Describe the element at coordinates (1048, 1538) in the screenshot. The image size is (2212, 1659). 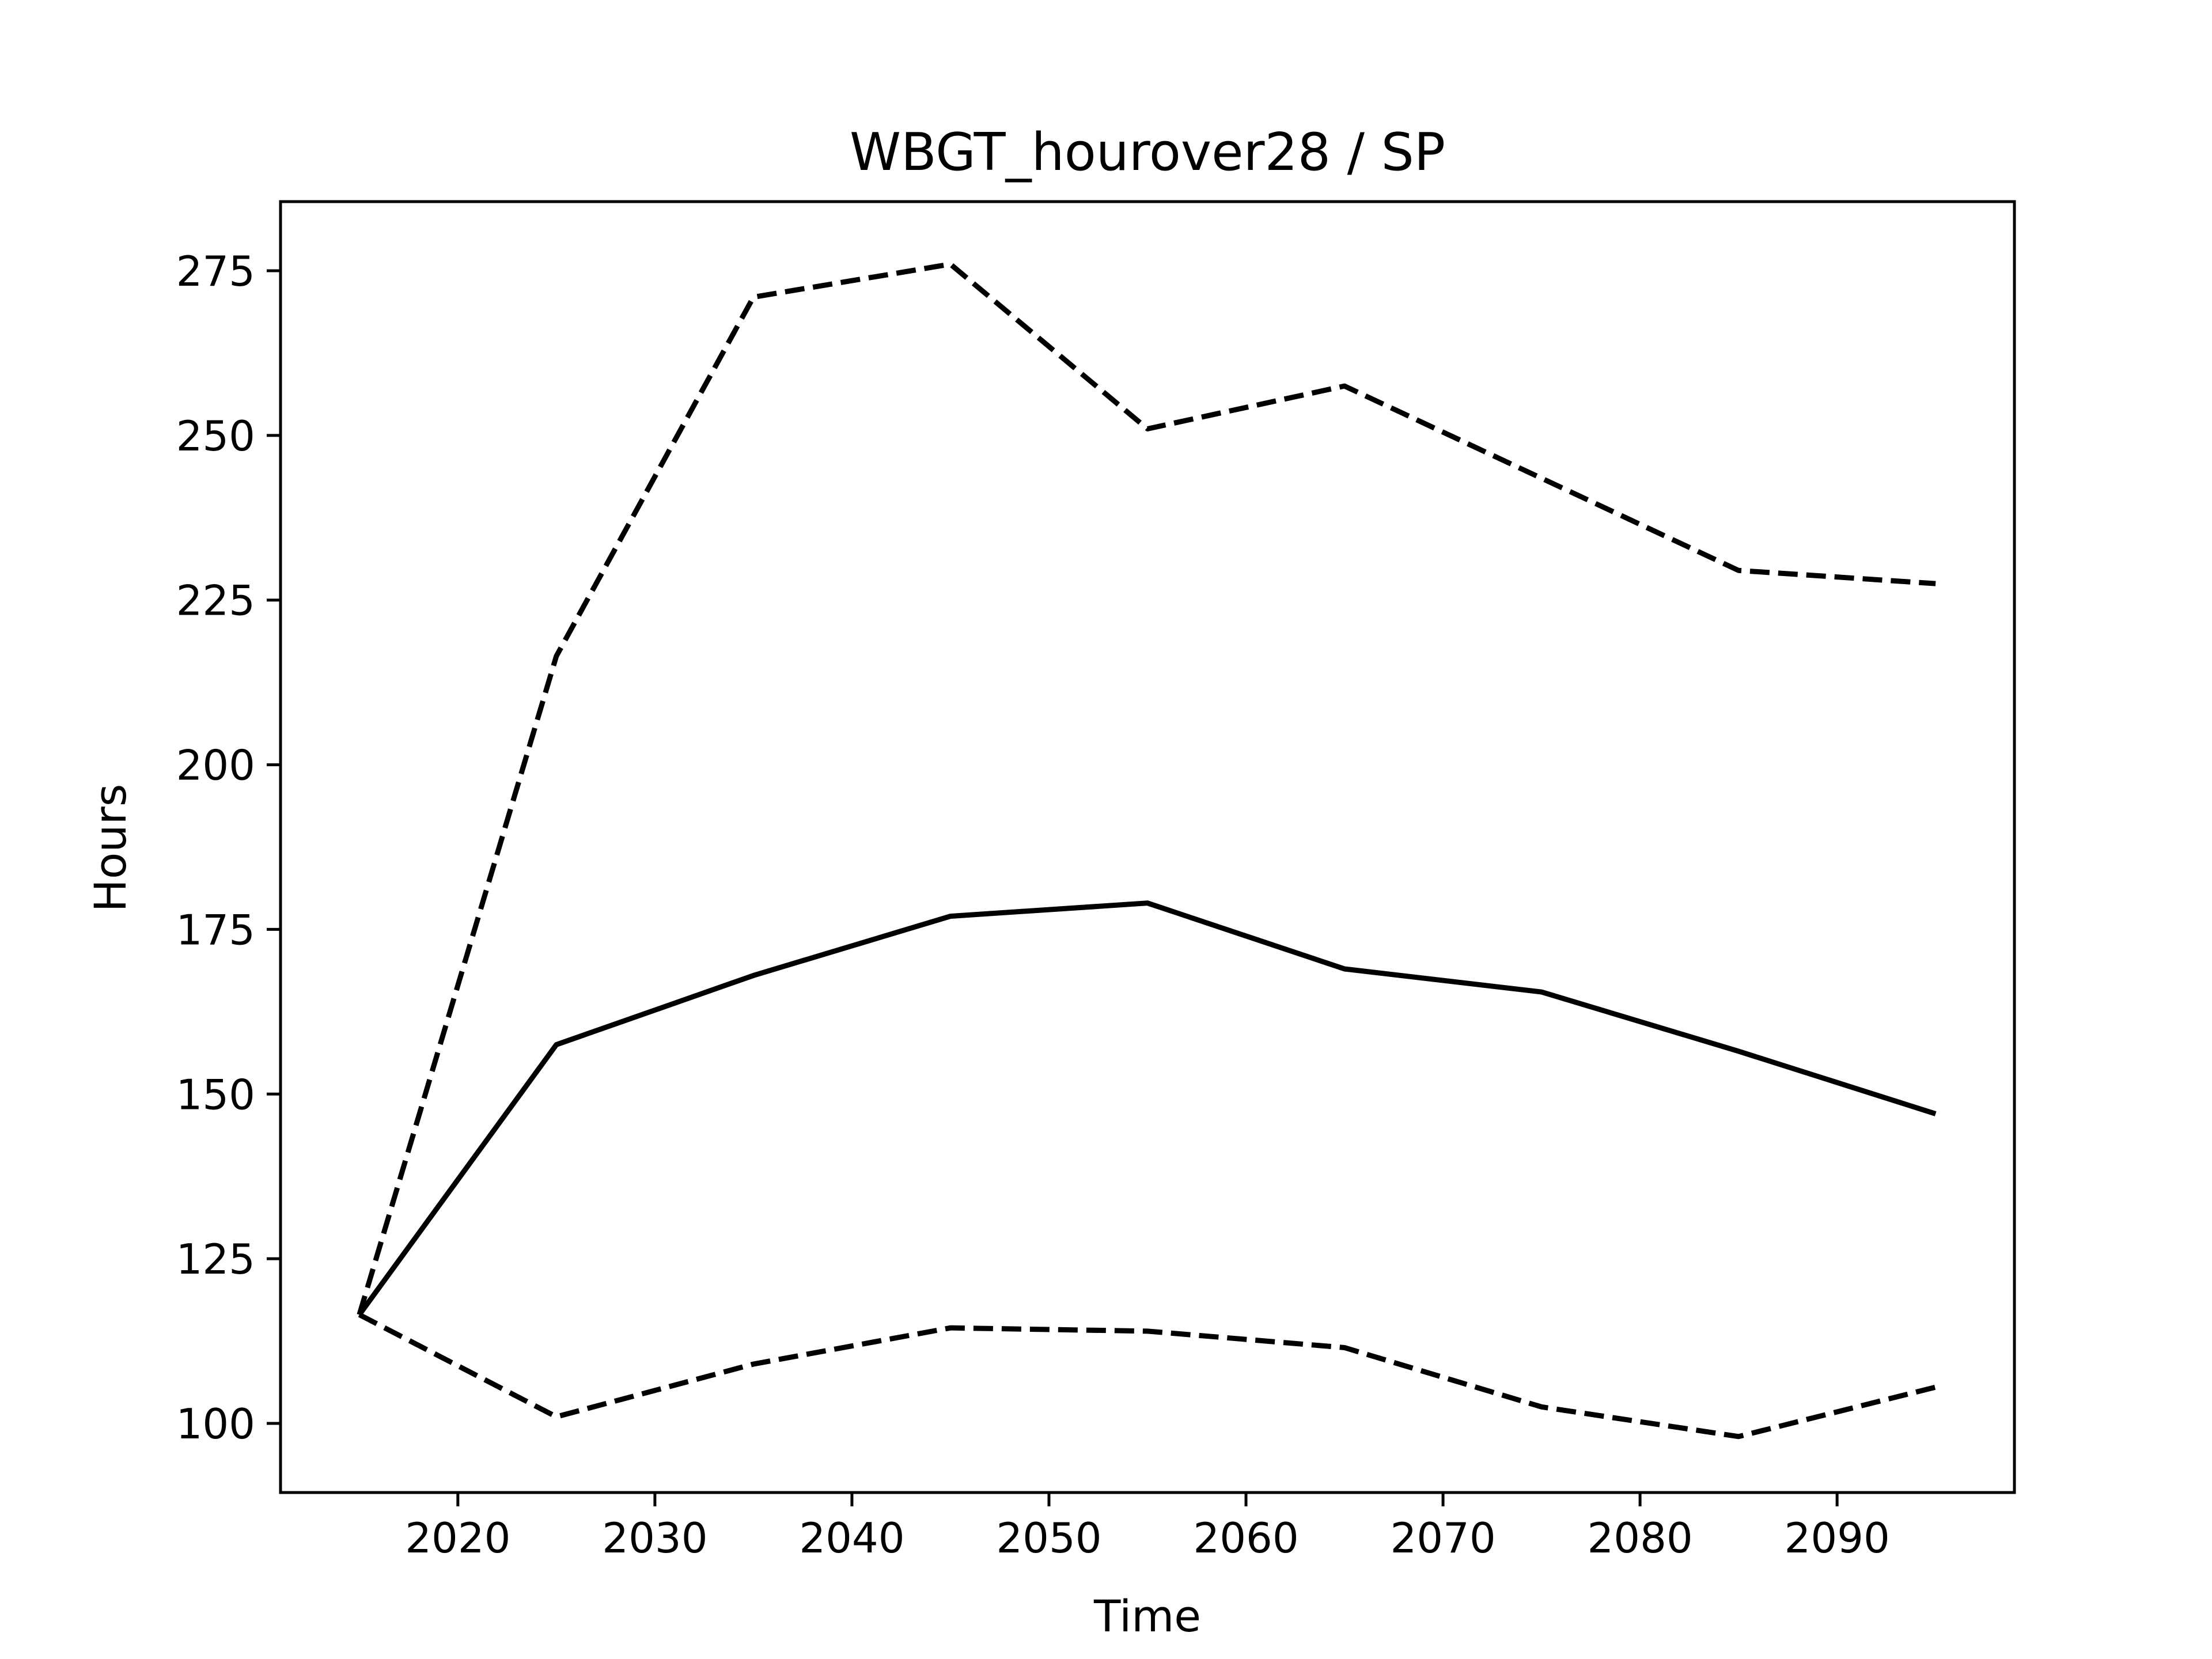
I see `x-tick-label: 2050` at that location.